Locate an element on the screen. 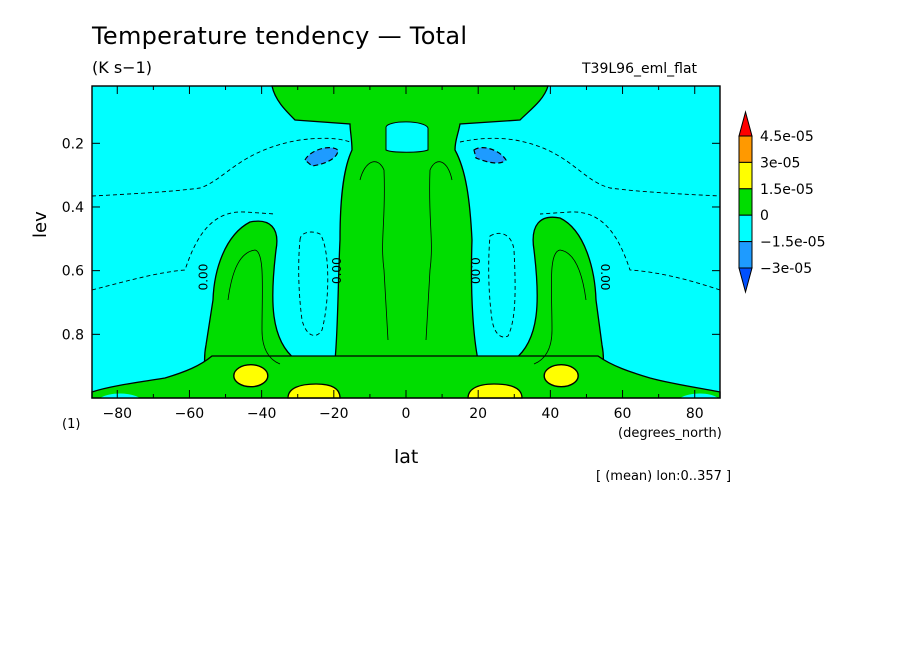  region-inner-right-yellow is located at coordinates (495, 391).